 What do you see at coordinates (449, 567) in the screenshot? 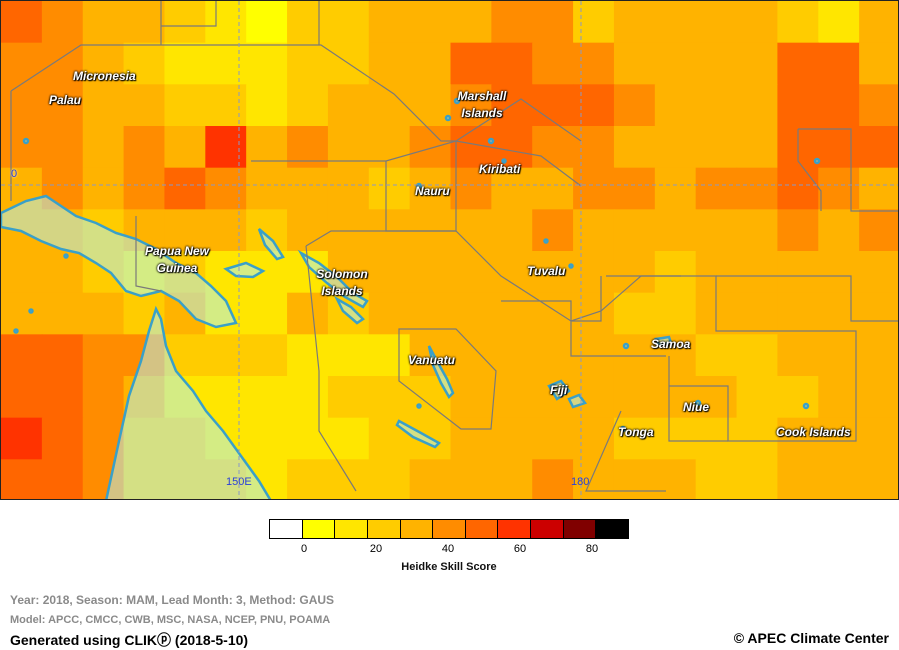
I see `legend-title: Heidke Skill Score` at bounding box center [449, 567].